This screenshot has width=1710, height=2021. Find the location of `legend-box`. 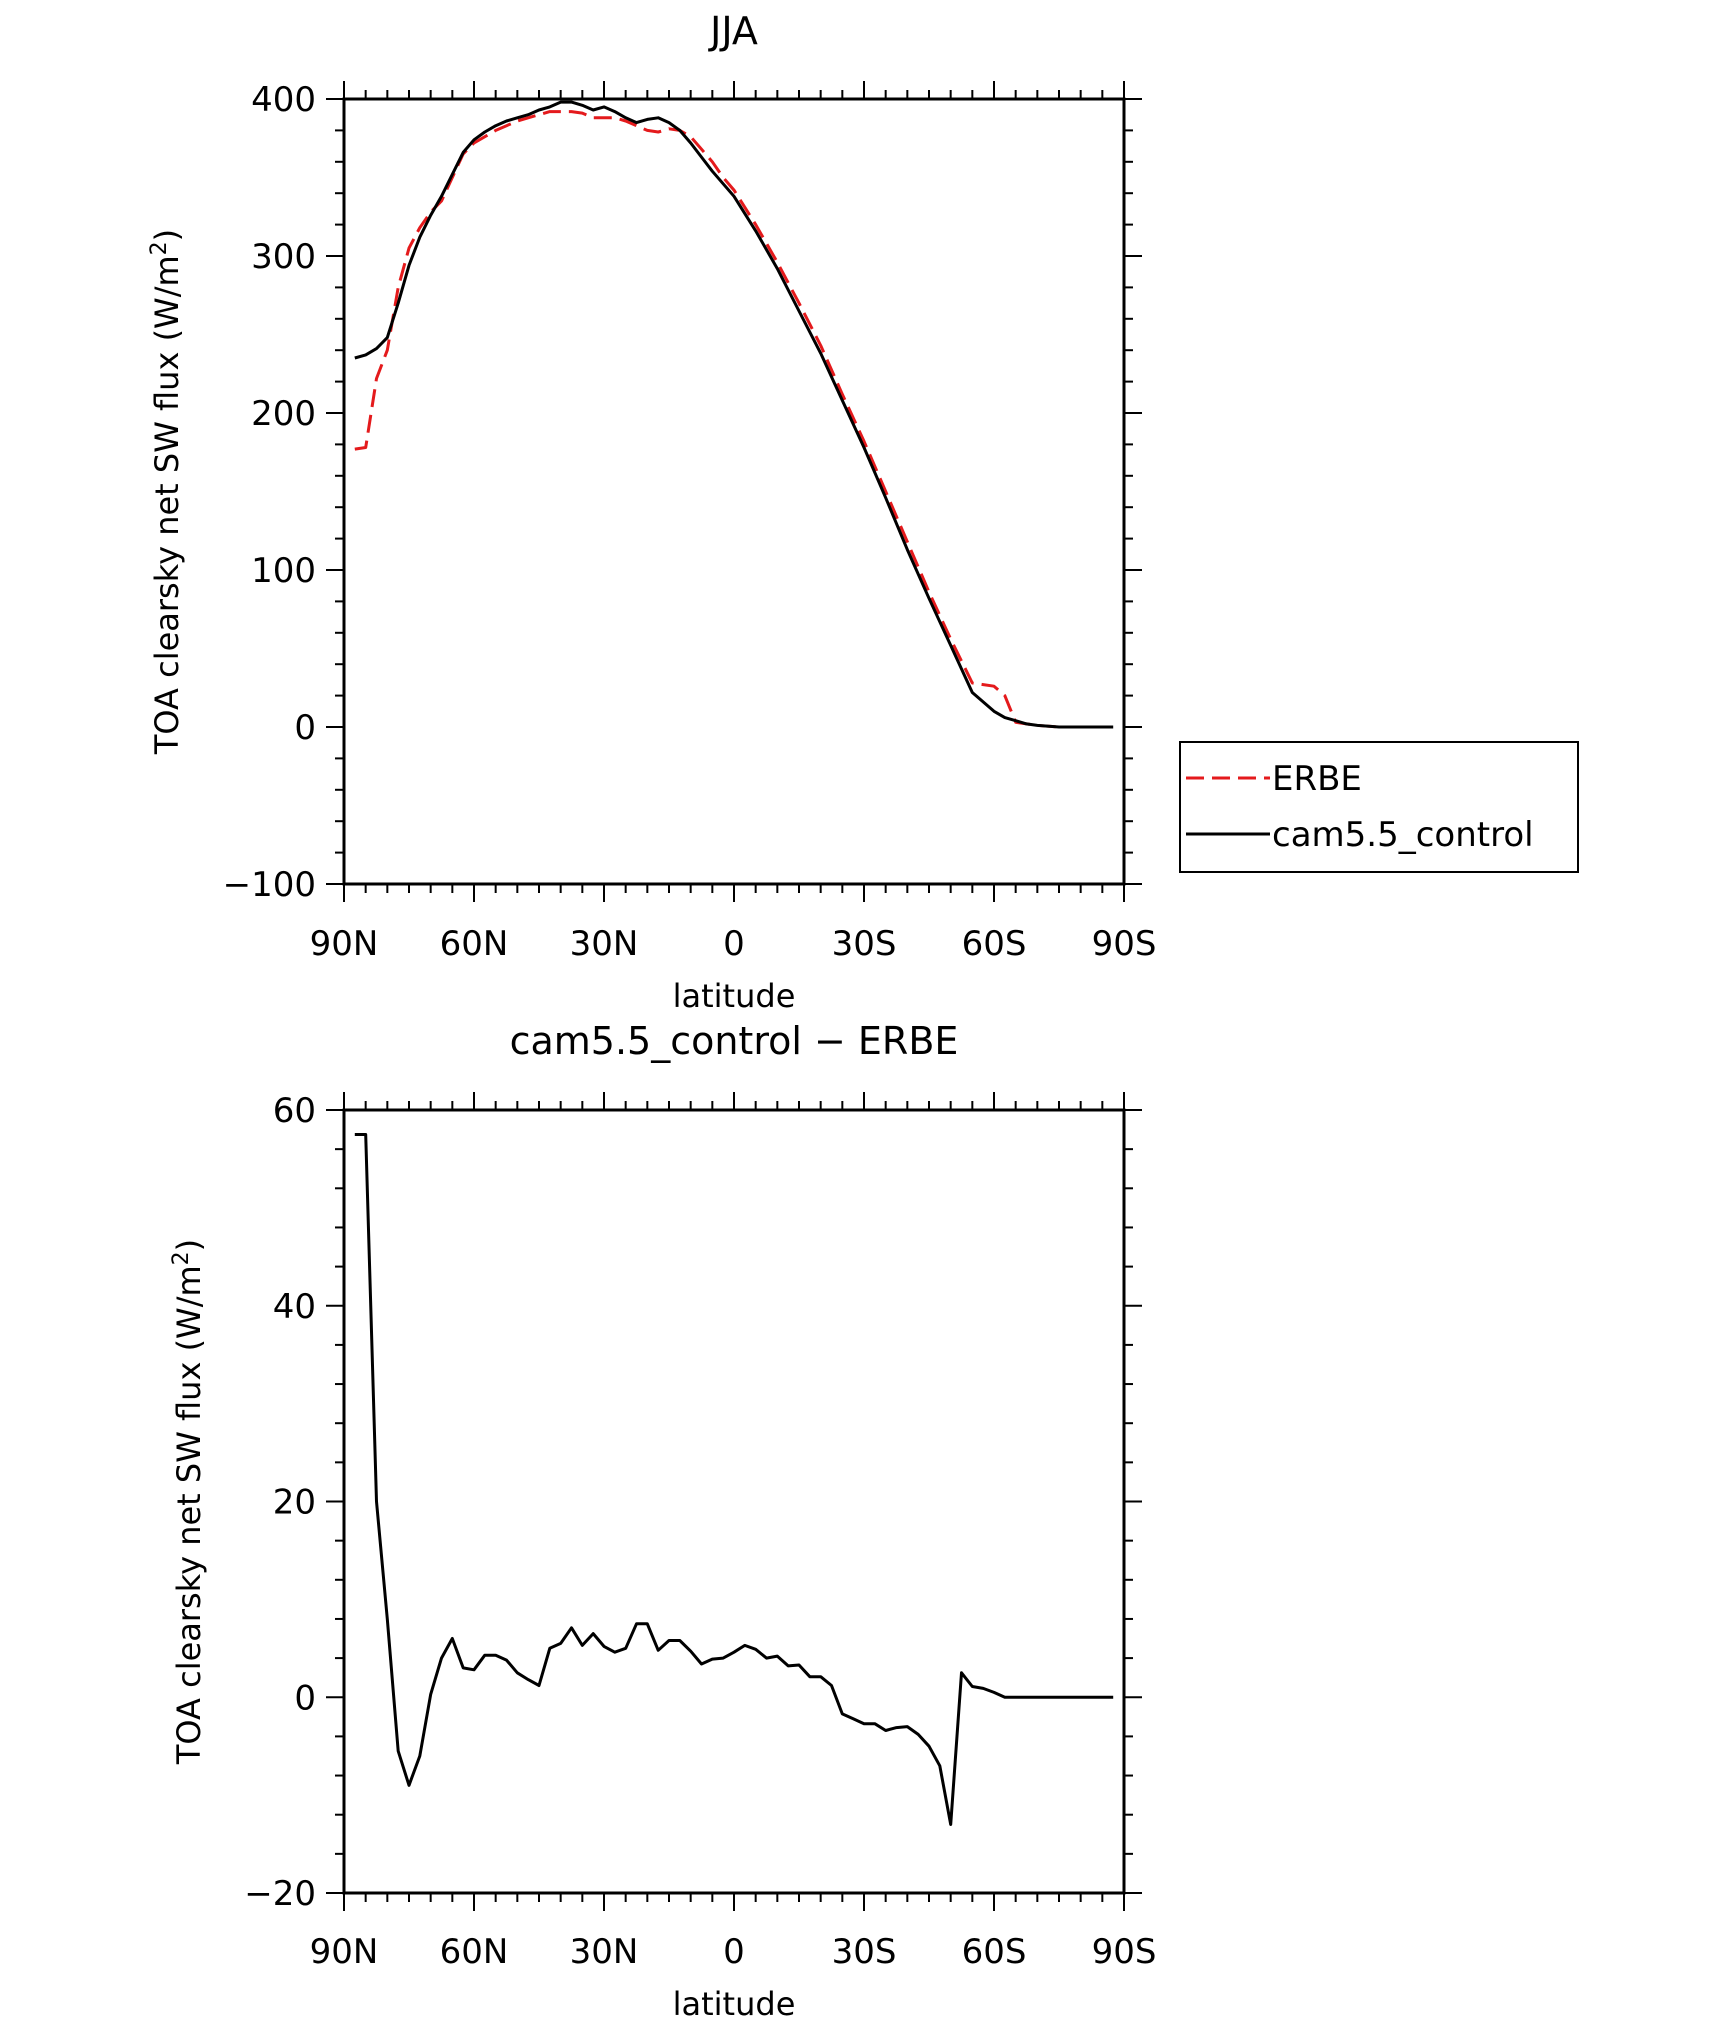

legend-box is located at coordinates (1379, 807).